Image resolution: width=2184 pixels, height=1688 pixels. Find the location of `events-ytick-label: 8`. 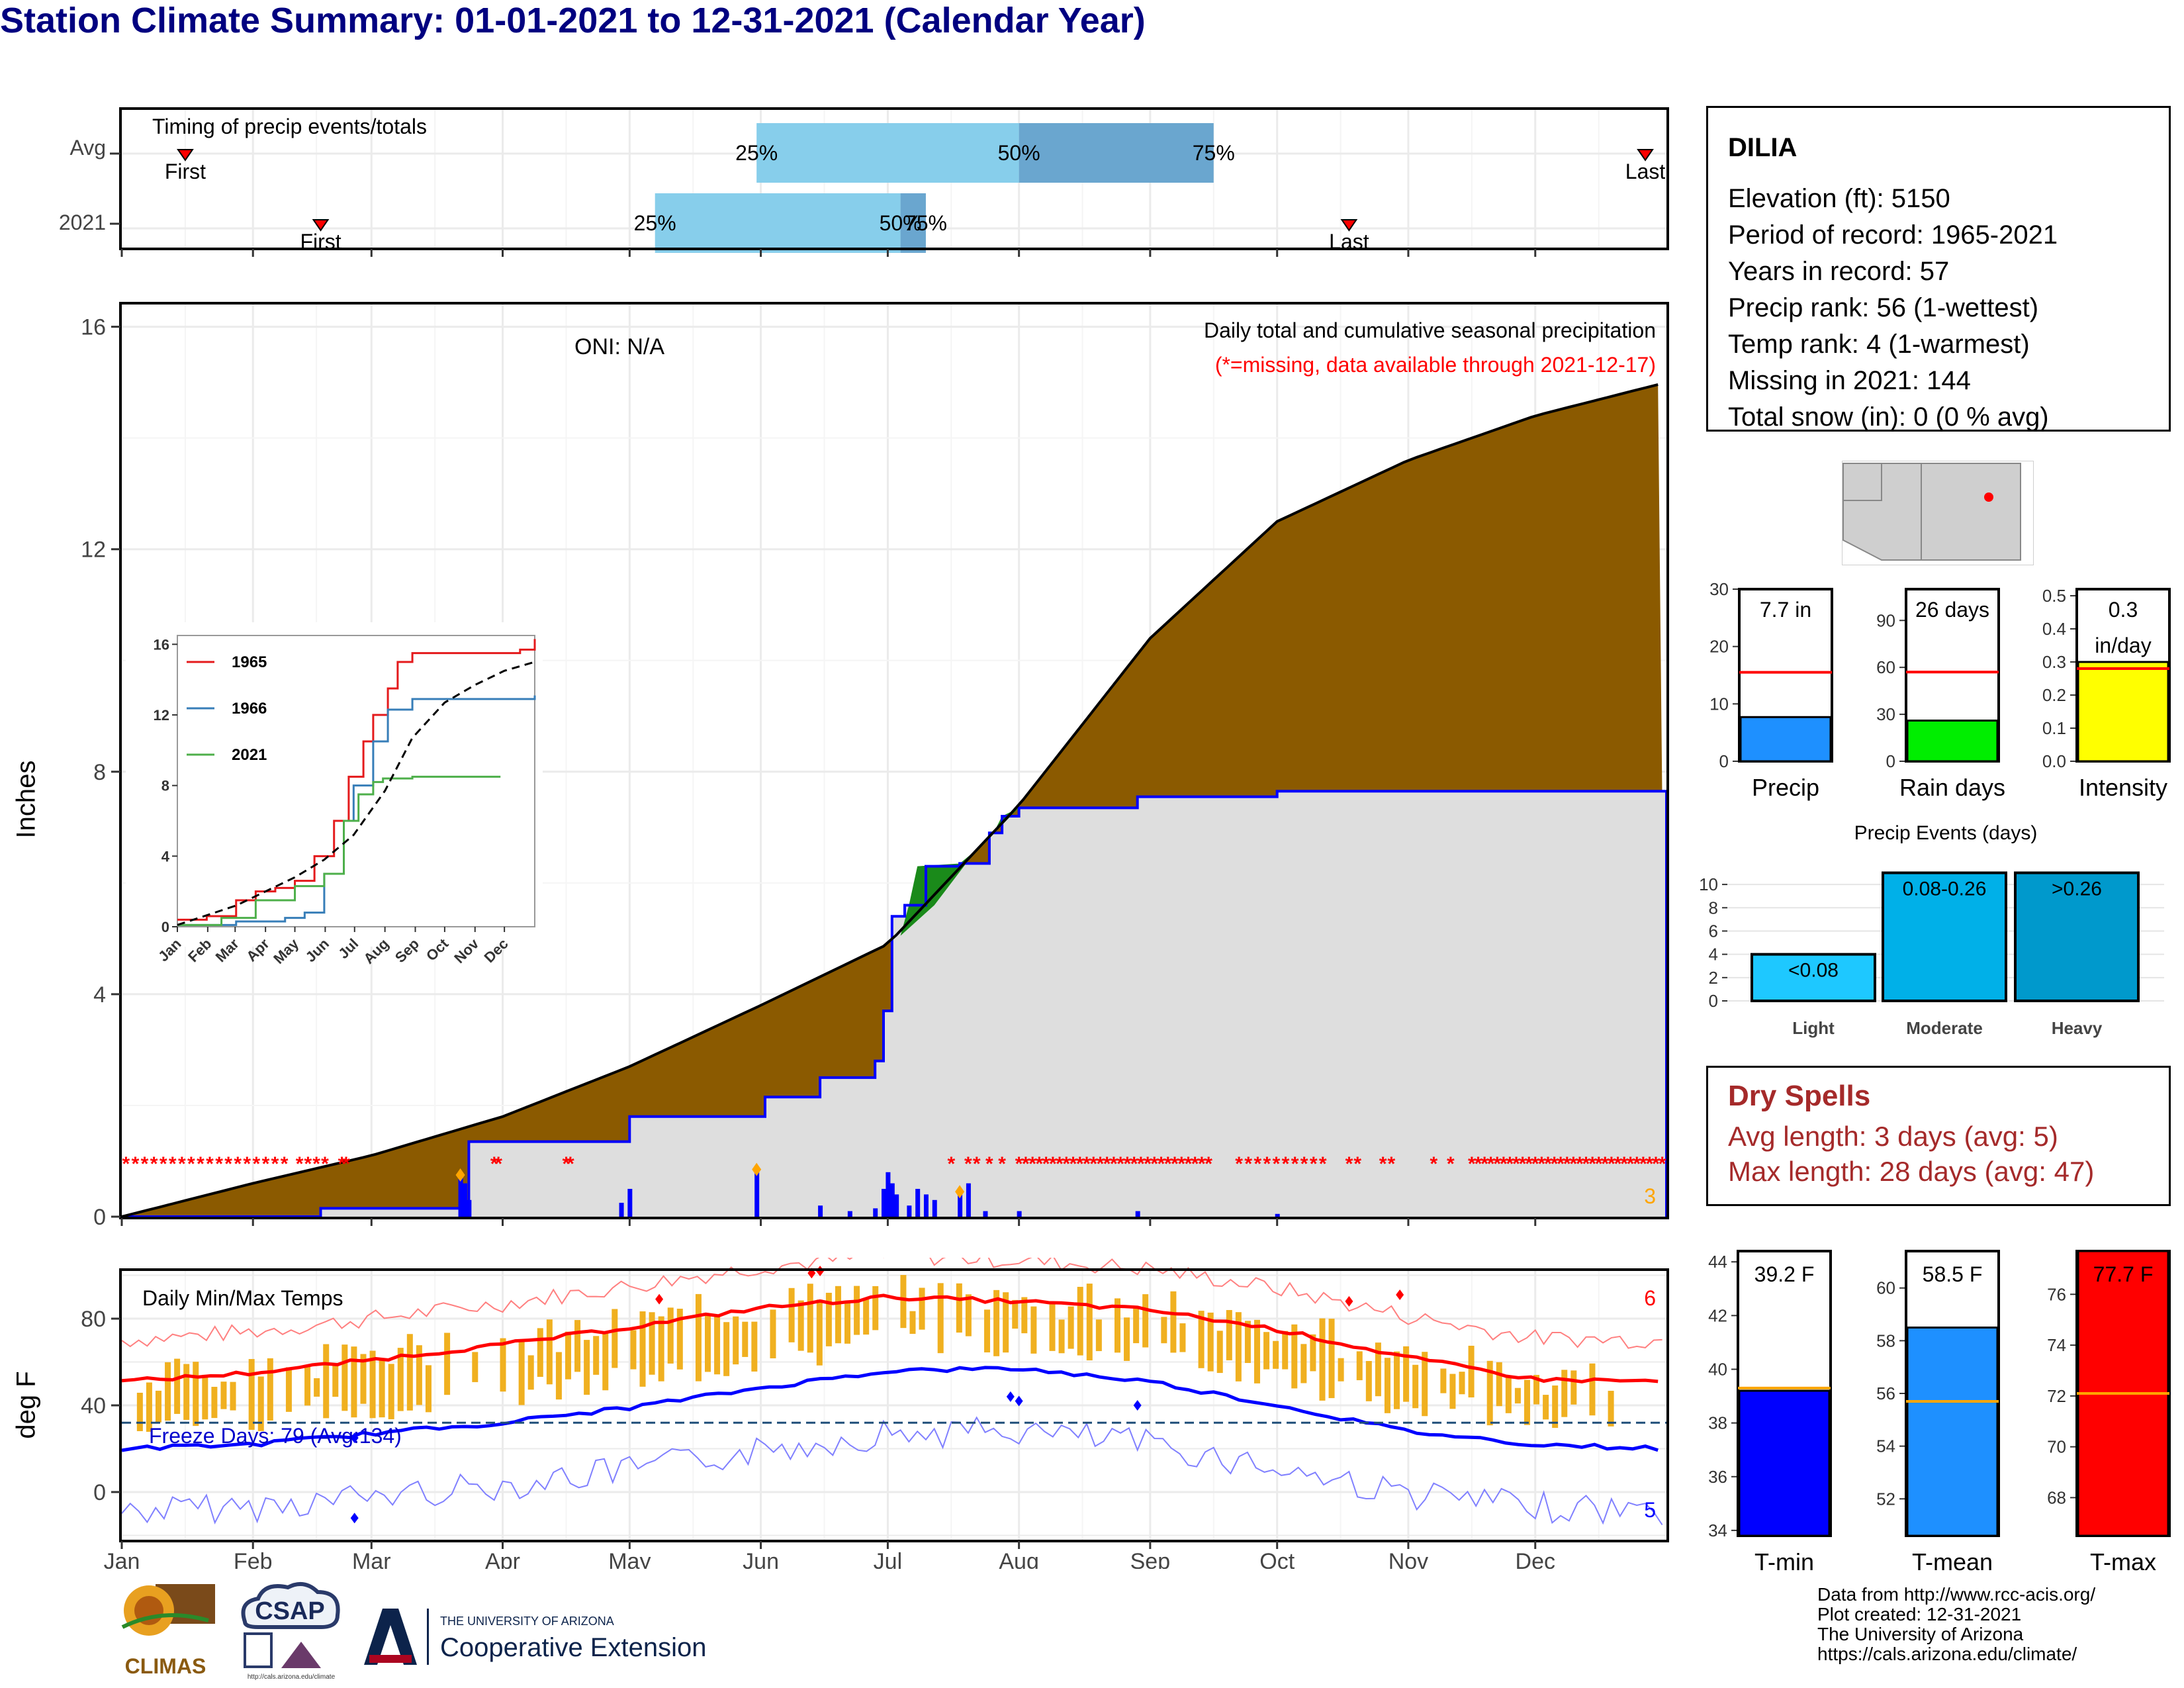

events-ytick-label: 8 is located at coordinates (1713, 907).